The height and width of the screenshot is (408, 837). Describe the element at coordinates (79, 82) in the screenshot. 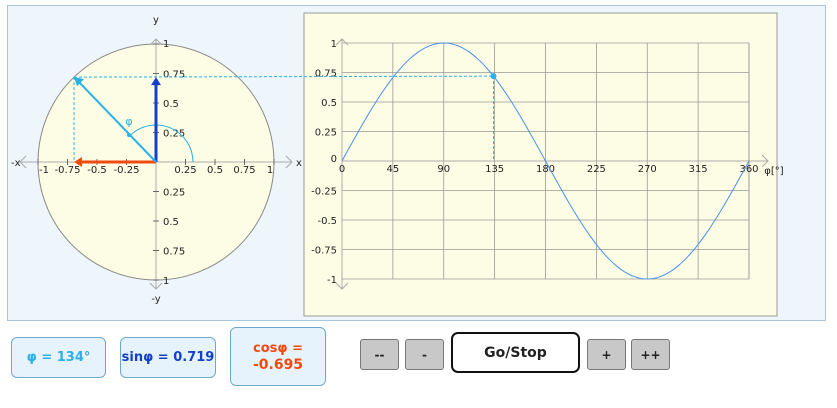

I see `radius-vector-arrow-icon` at that location.